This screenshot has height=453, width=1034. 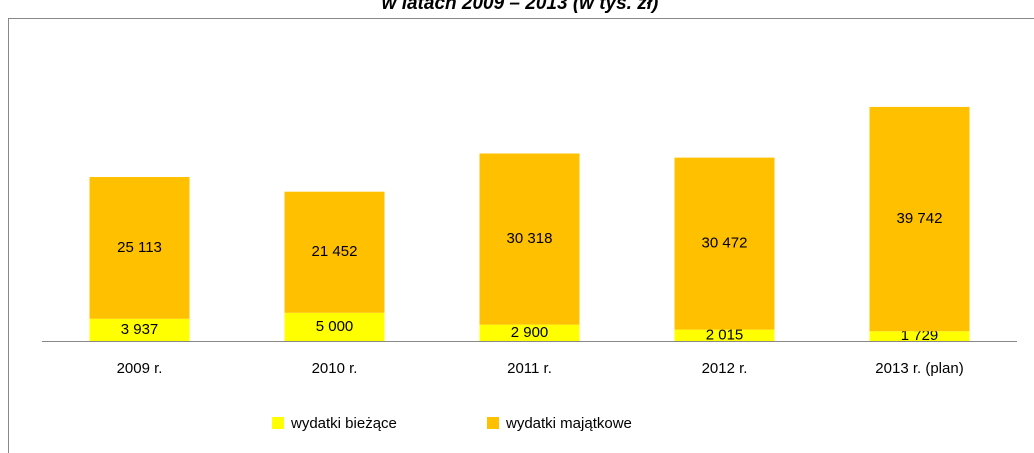 I want to click on data-label: 2 015, so click(x=725, y=334).